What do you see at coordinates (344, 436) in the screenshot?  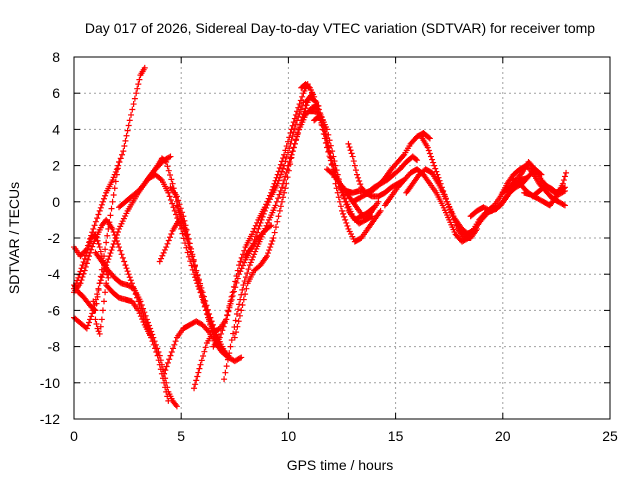 I see `x-tick-labels: 0 5 10 15 20 25` at bounding box center [344, 436].